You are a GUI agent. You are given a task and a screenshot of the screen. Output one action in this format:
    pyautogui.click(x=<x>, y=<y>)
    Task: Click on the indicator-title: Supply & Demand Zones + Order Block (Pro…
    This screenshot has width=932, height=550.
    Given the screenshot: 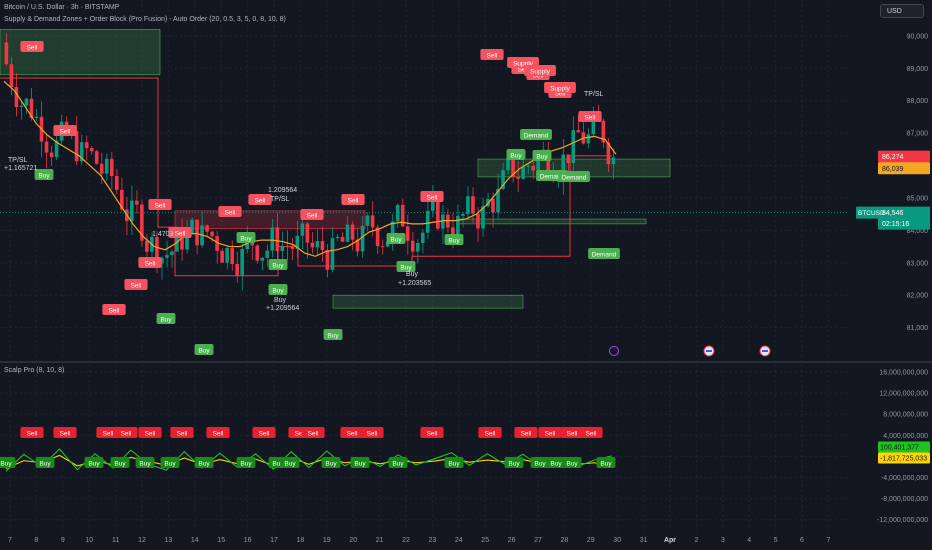 What is the action you would take?
    pyautogui.click(x=145, y=19)
    